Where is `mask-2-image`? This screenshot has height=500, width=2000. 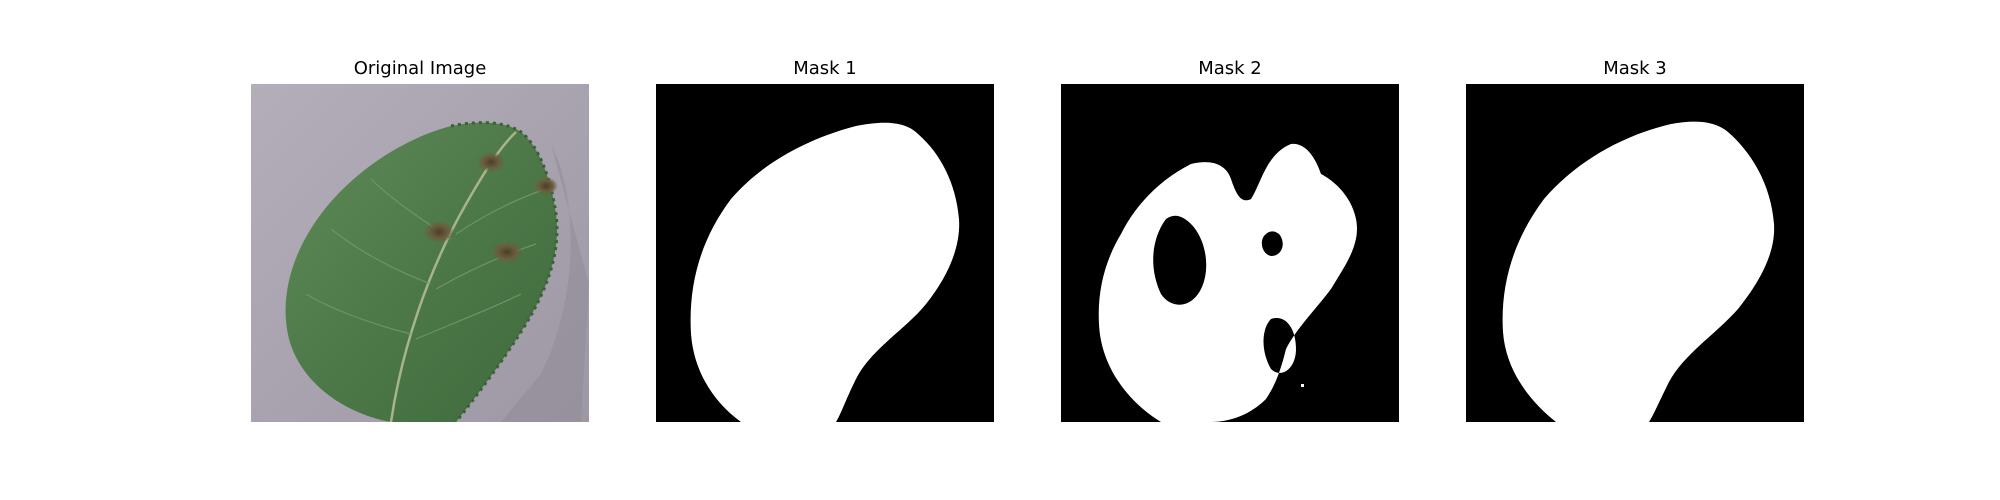 mask-2-image is located at coordinates (1230, 253).